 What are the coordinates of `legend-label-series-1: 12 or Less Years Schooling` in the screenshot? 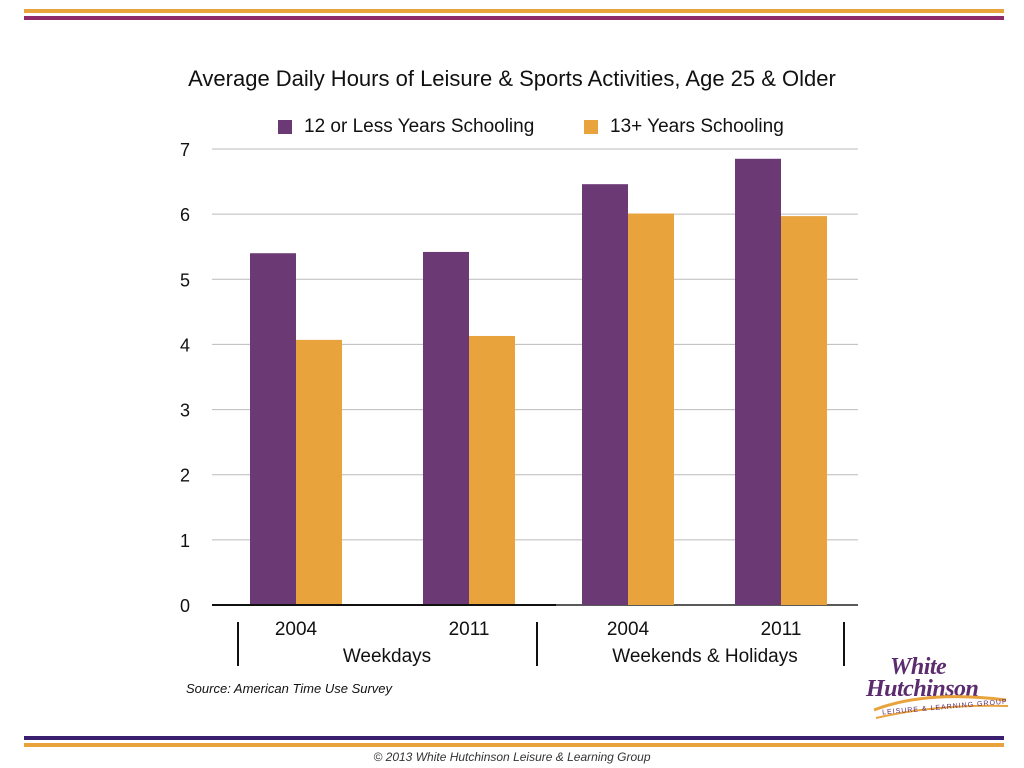 It's located at (419, 126).